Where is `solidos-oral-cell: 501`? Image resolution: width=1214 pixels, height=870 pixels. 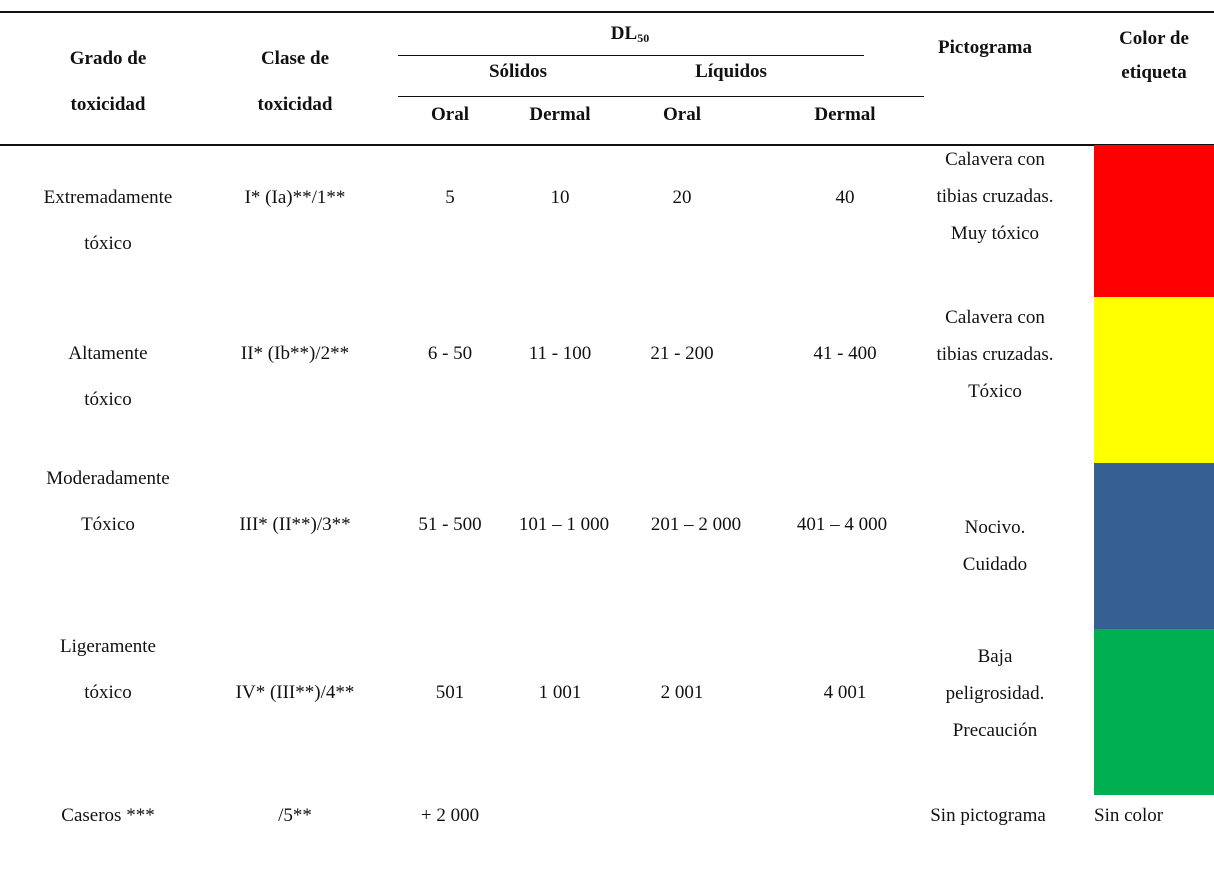 solidos-oral-cell: 501 is located at coordinates (450, 692).